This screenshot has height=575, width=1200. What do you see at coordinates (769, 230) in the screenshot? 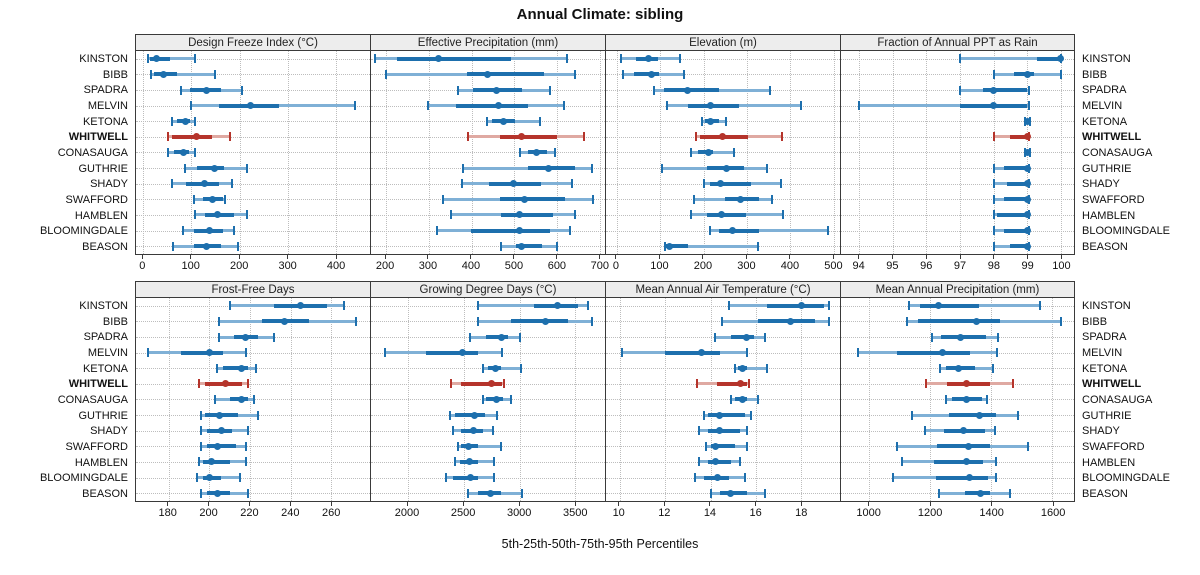
I see `whisker-5-95-range` at bounding box center [769, 230].